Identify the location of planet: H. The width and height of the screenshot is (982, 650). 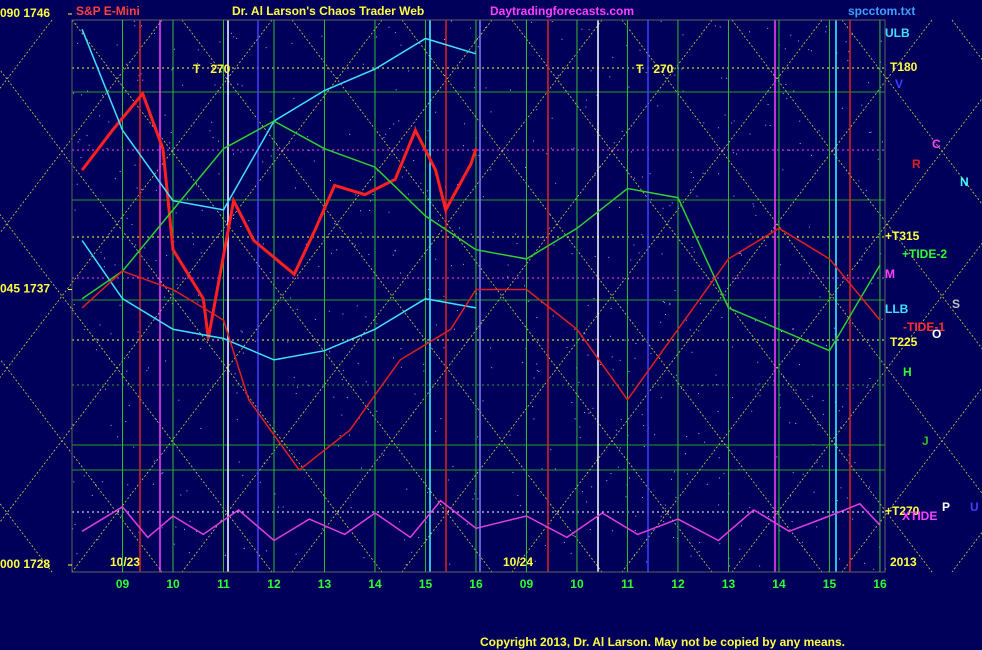
(907, 372).